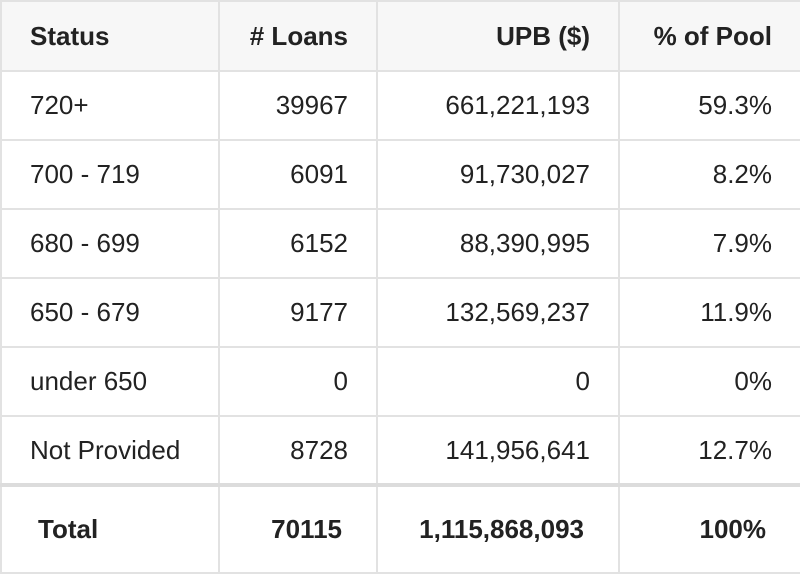  What do you see at coordinates (110, 528) in the screenshot?
I see `total-cell: Total` at bounding box center [110, 528].